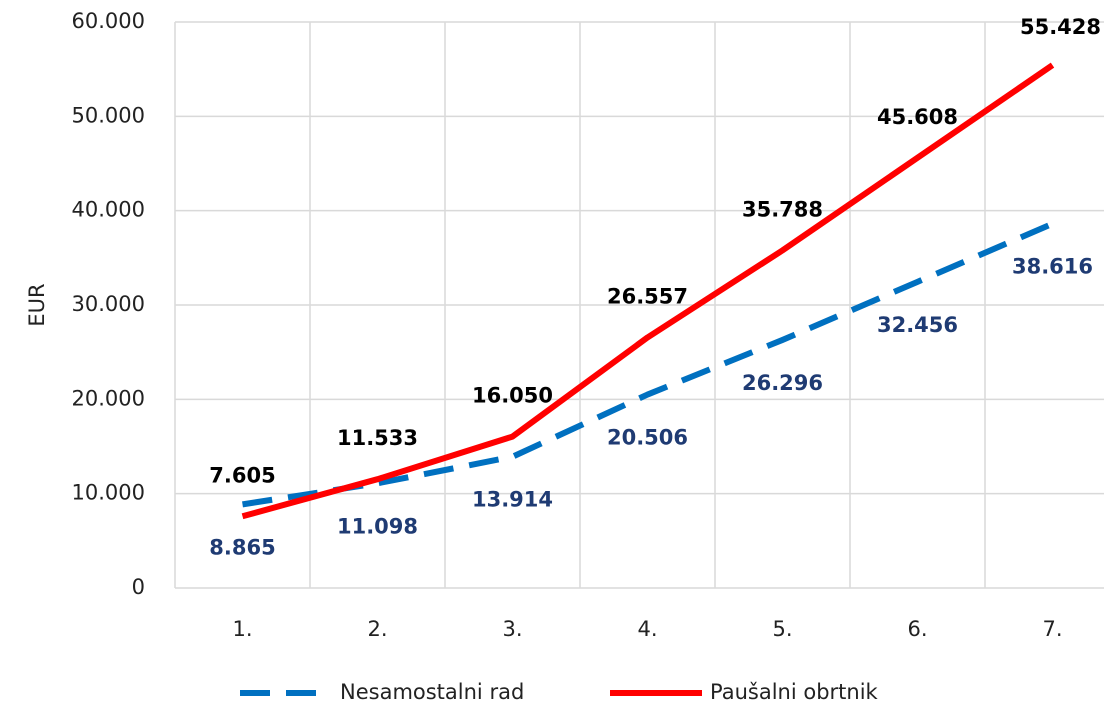  I want to click on x-tick-label: 6., so click(917, 629).